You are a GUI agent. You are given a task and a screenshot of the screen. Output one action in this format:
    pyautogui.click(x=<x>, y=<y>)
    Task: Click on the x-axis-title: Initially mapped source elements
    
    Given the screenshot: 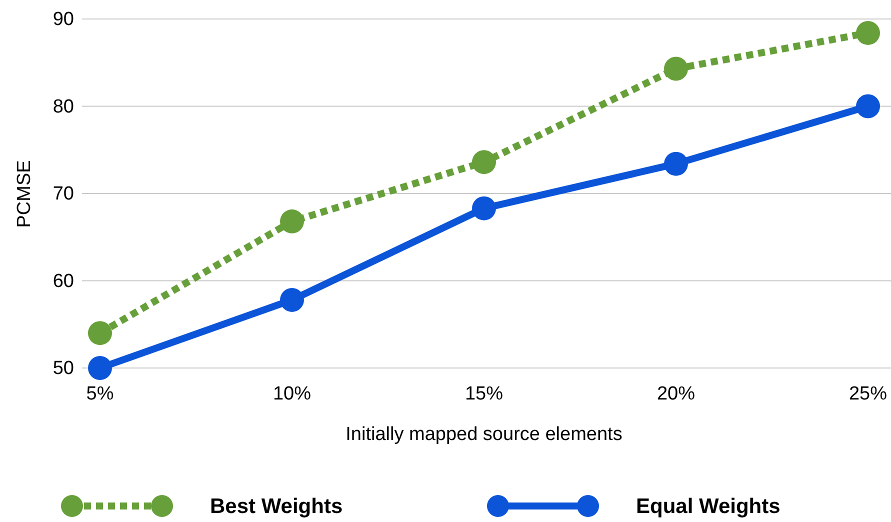 What is the action you would take?
    pyautogui.click(x=484, y=434)
    